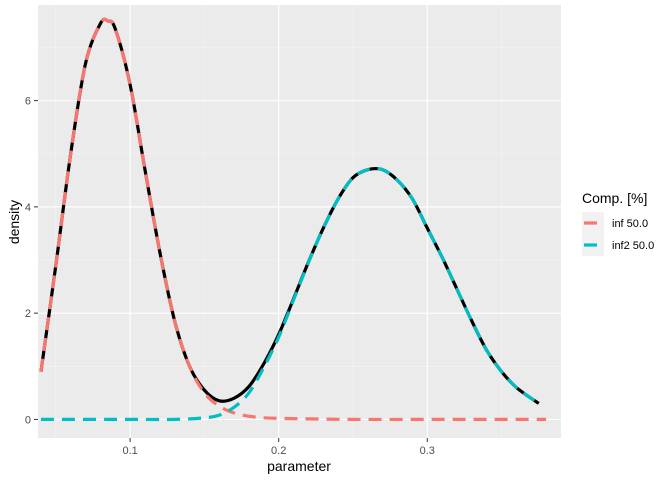  I want to click on x-axis-title: parameter, so click(299, 466).